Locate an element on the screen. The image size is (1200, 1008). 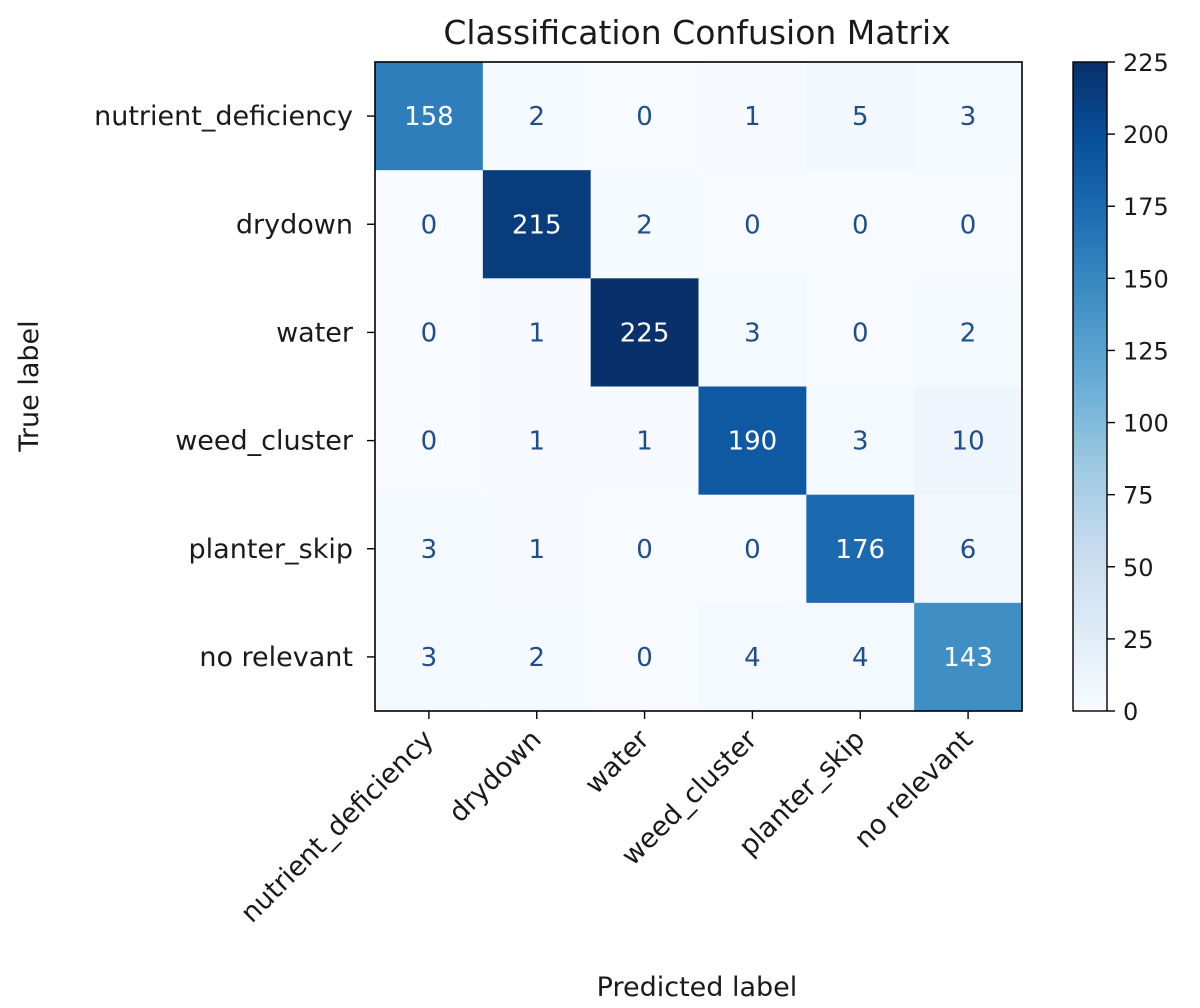
colorbar is located at coordinates (1090, 386).